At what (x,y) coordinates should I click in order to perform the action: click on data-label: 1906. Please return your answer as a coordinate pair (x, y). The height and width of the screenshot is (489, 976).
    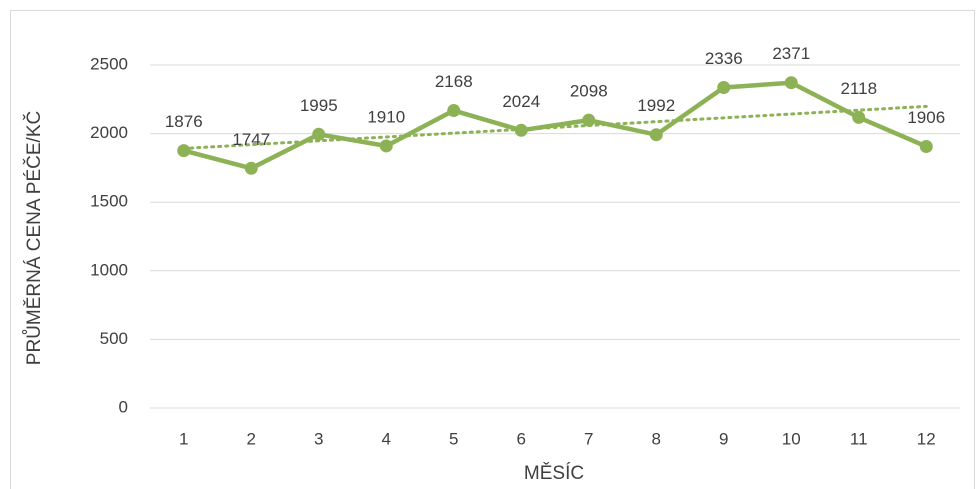
    Looking at the image, I should click on (926, 117).